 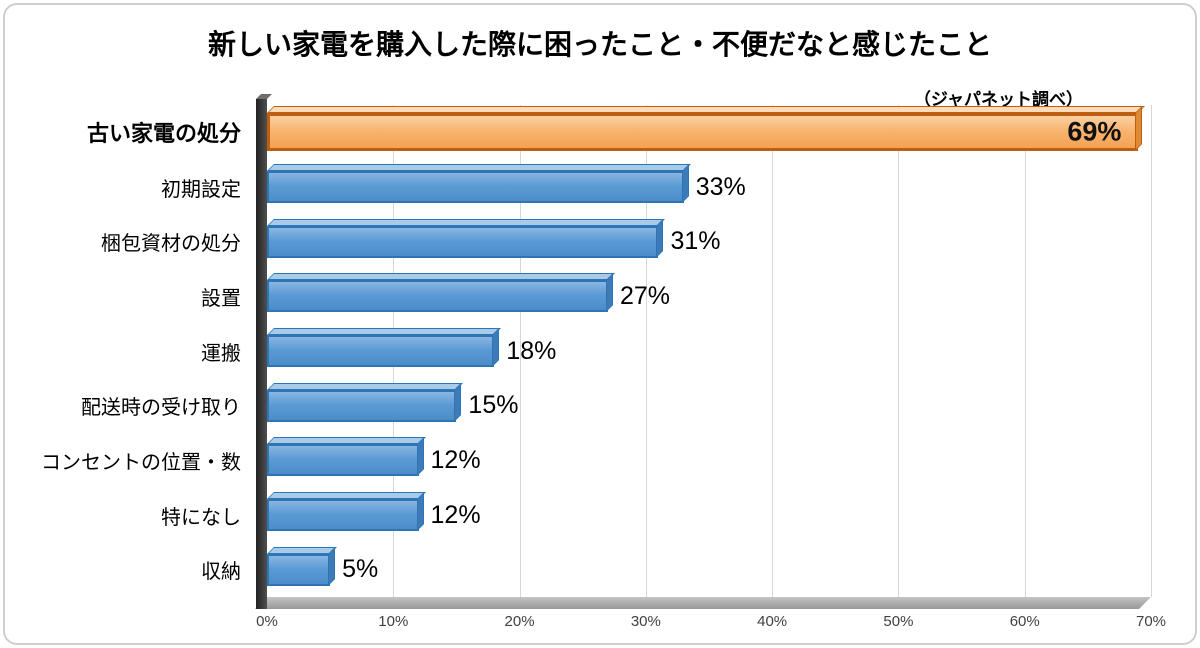 What do you see at coordinates (772, 621) in the screenshot?
I see `x-tick-label: 40%` at bounding box center [772, 621].